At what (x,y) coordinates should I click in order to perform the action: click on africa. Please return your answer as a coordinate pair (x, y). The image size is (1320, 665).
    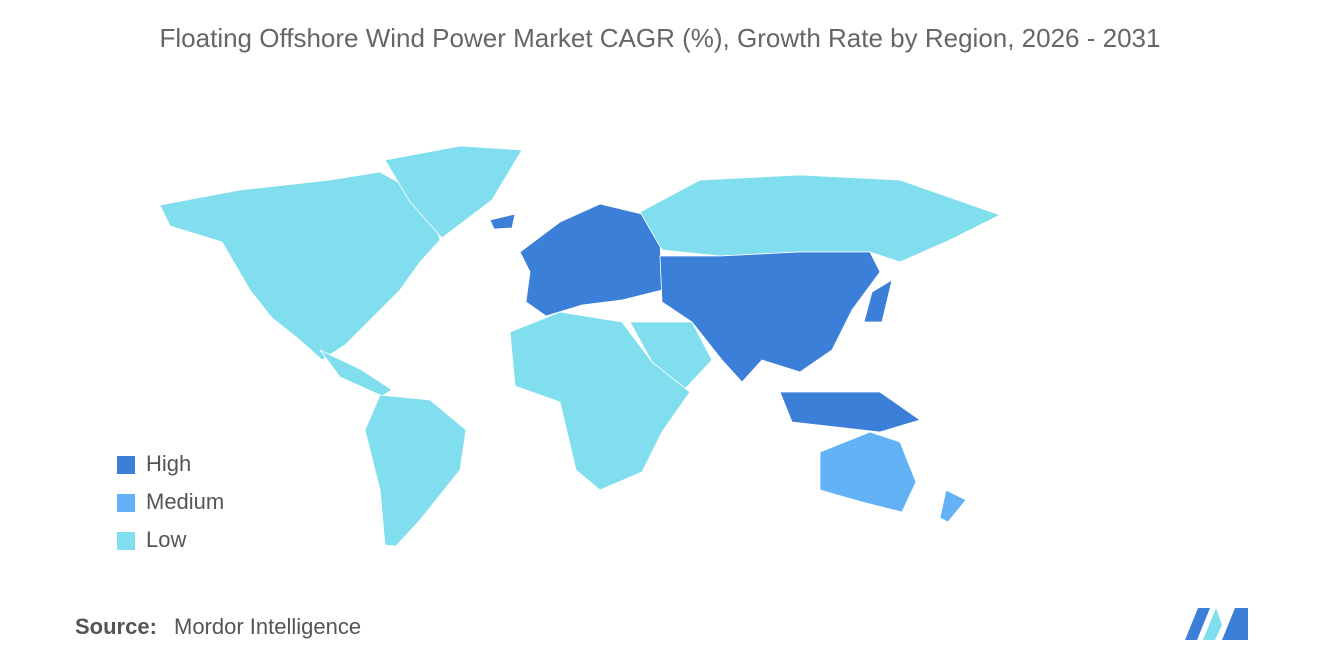
    Looking at the image, I should click on (600, 401).